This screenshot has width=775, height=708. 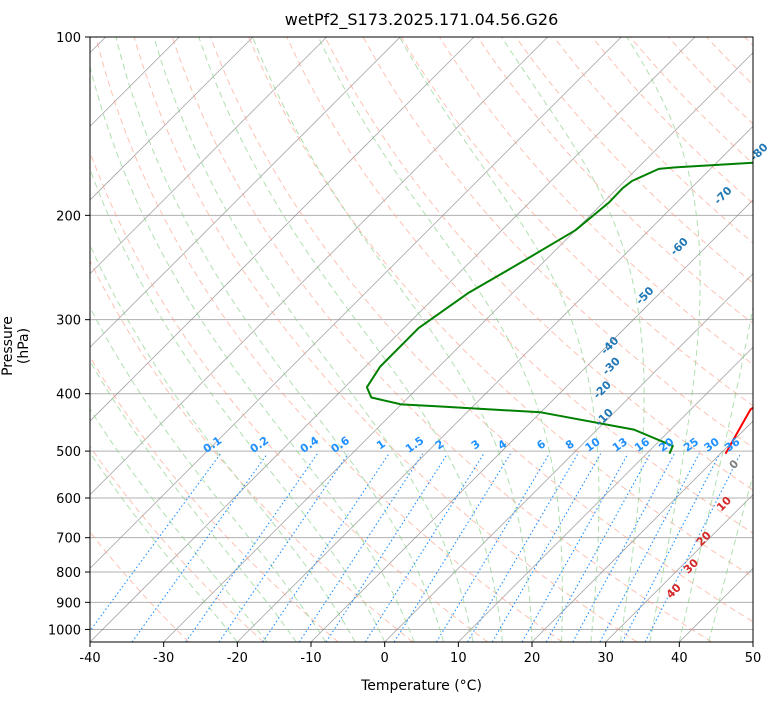 I want to click on x-tick-label: 20, so click(x=532, y=658).